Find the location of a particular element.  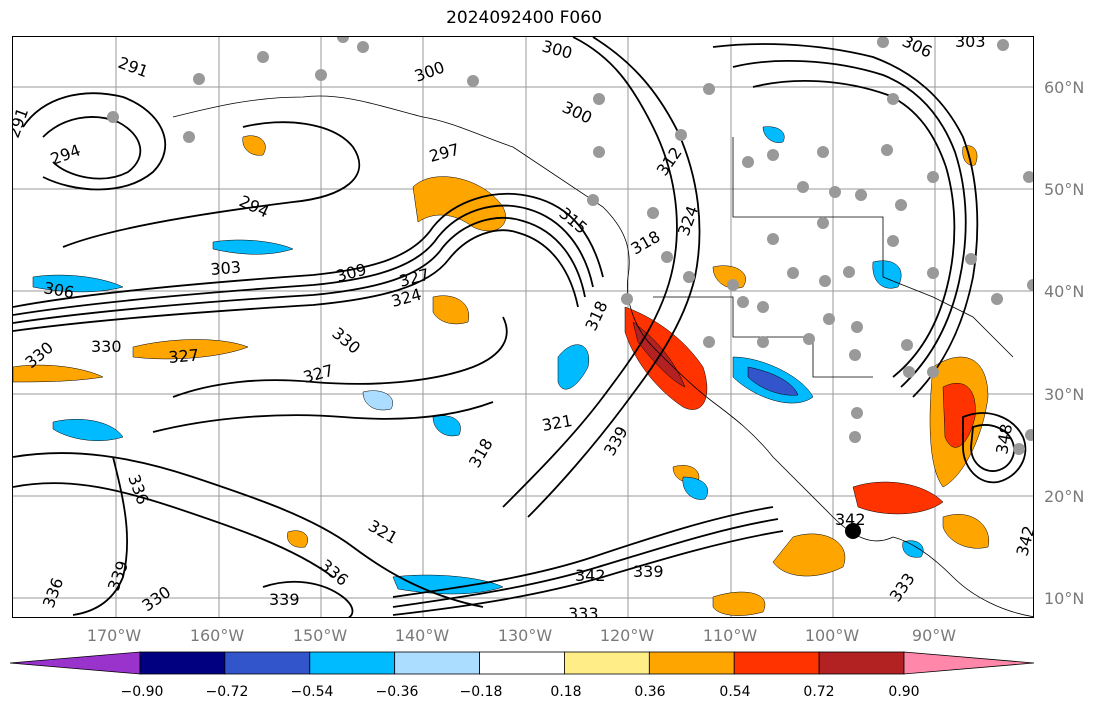

lat-label-30n: 30°N is located at coordinates (1064, 394).